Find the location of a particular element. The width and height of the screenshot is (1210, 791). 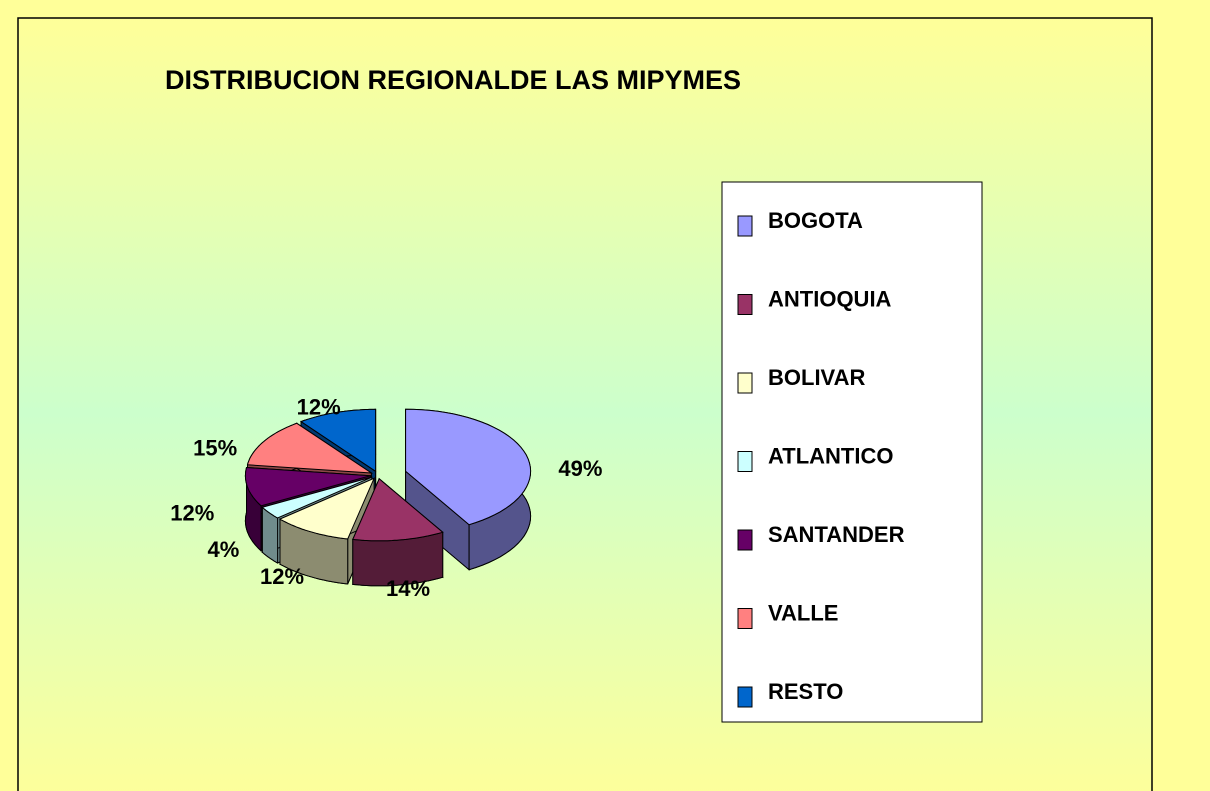

legend-box is located at coordinates (852, 452).